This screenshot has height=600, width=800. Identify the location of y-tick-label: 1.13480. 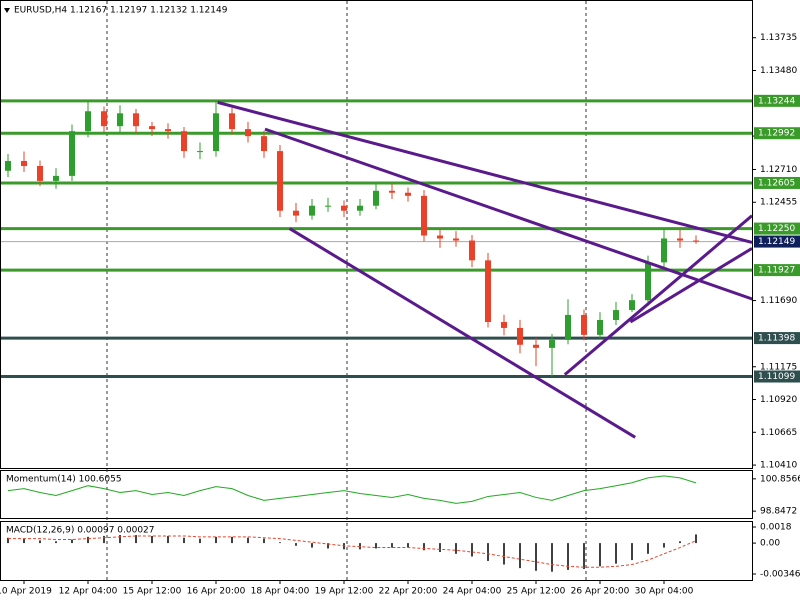
(778, 71).